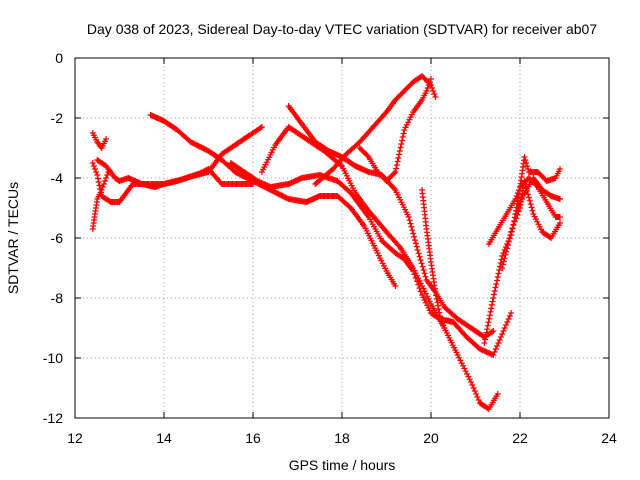  I want to click on y-tick-label: -12, so click(53, 418).